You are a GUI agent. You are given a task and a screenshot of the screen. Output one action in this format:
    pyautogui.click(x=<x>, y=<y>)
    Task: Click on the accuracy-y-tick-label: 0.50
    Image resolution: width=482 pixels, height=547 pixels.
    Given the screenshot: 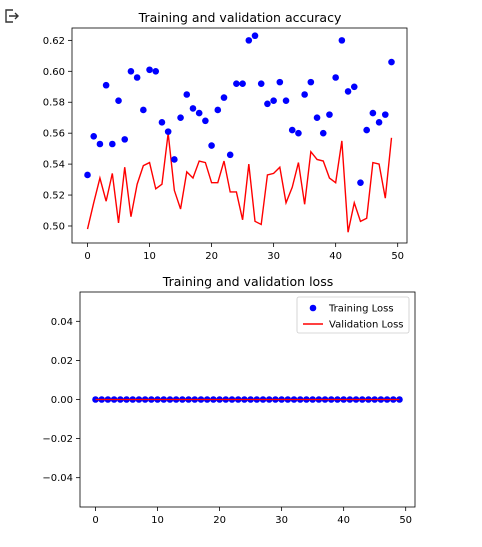 What is the action you would take?
    pyautogui.click(x=54, y=226)
    